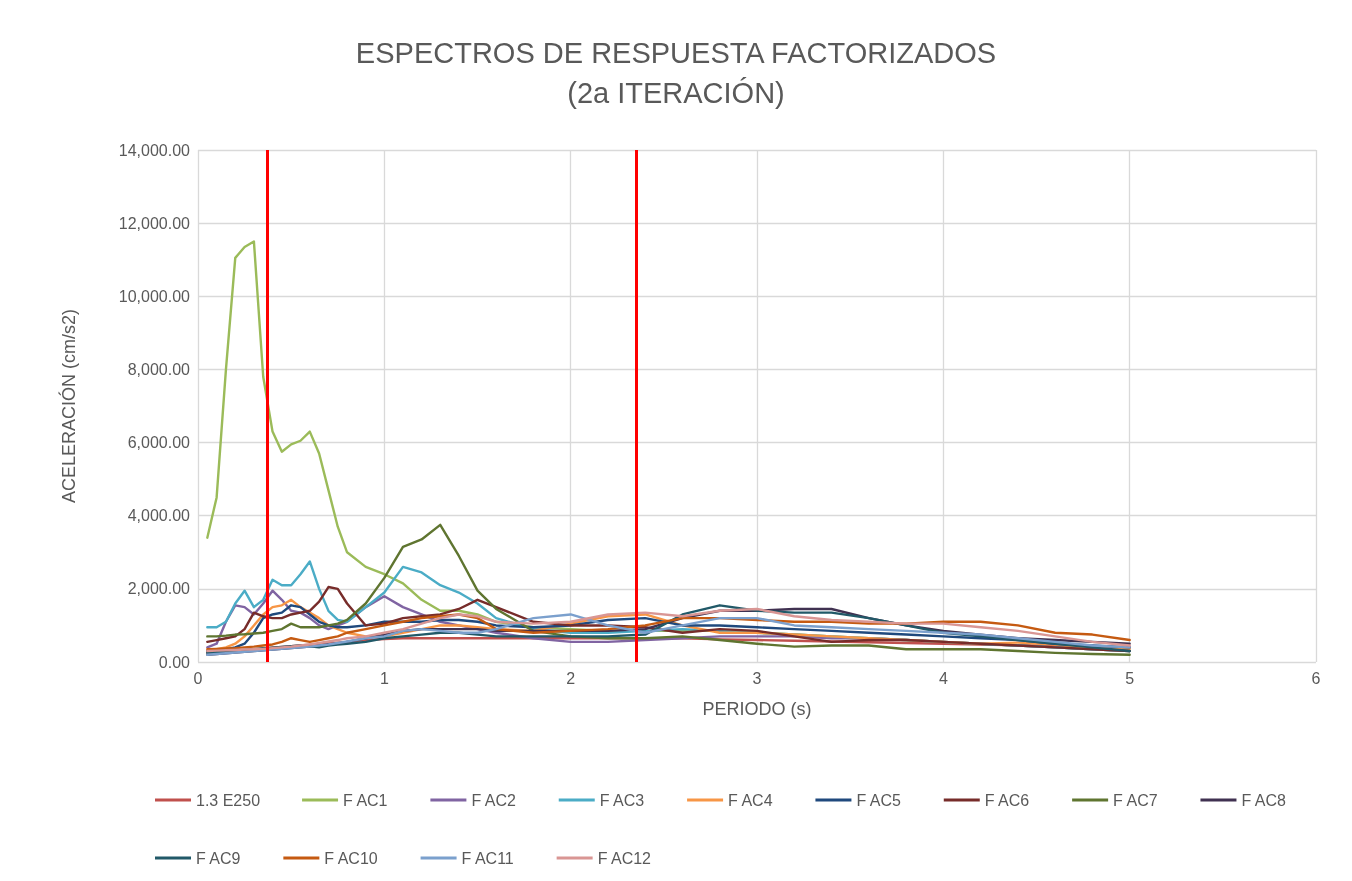 The width and height of the screenshot is (1352, 881). I want to click on y-tick-label: 4,000.00, so click(159, 516).